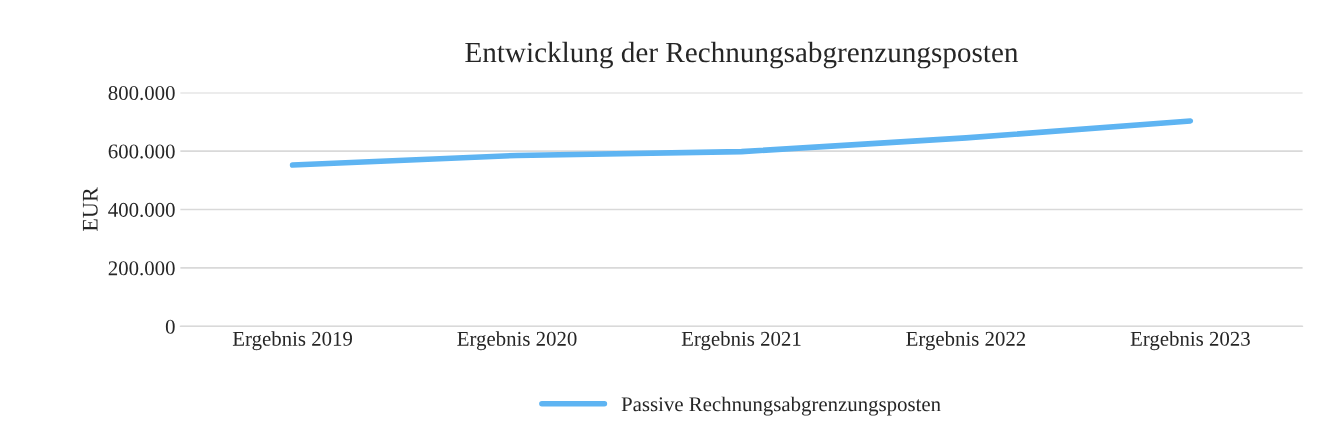  I want to click on legend-label: Passive Rechnungsabgrenzungsposten, so click(781, 406).